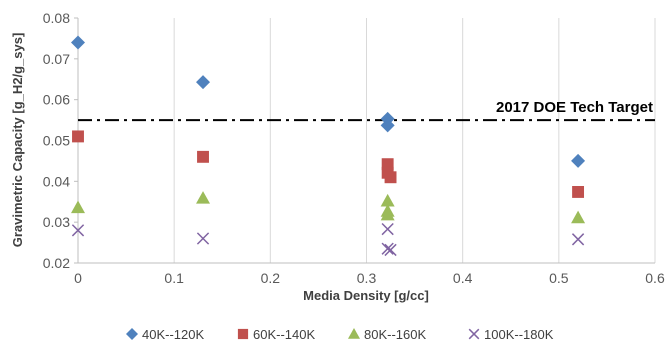 This screenshot has width=667, height=351. What do you see at coordinates (56, 181) in the screenshot?
I see `y-tick-label: 0.04` at bounding box center [56, 181].